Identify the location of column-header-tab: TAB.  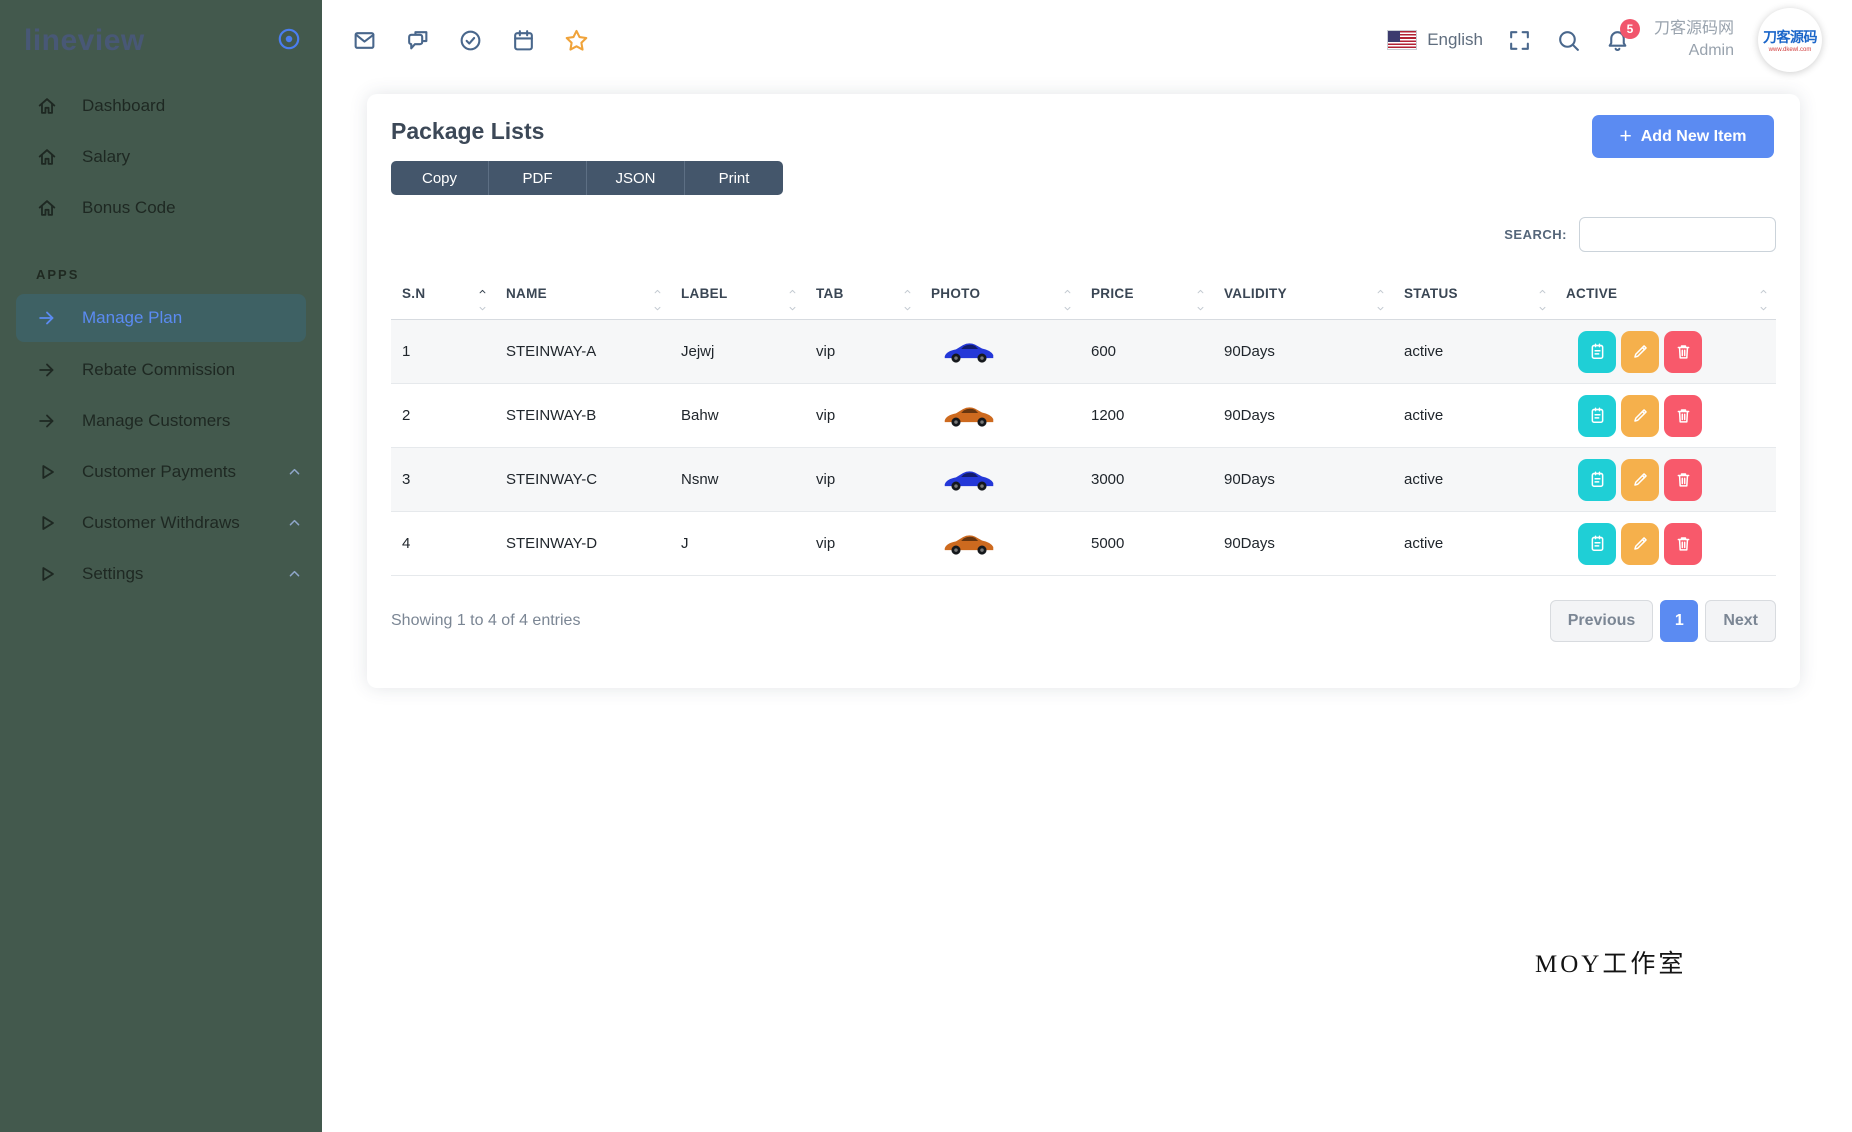
(862, 298).